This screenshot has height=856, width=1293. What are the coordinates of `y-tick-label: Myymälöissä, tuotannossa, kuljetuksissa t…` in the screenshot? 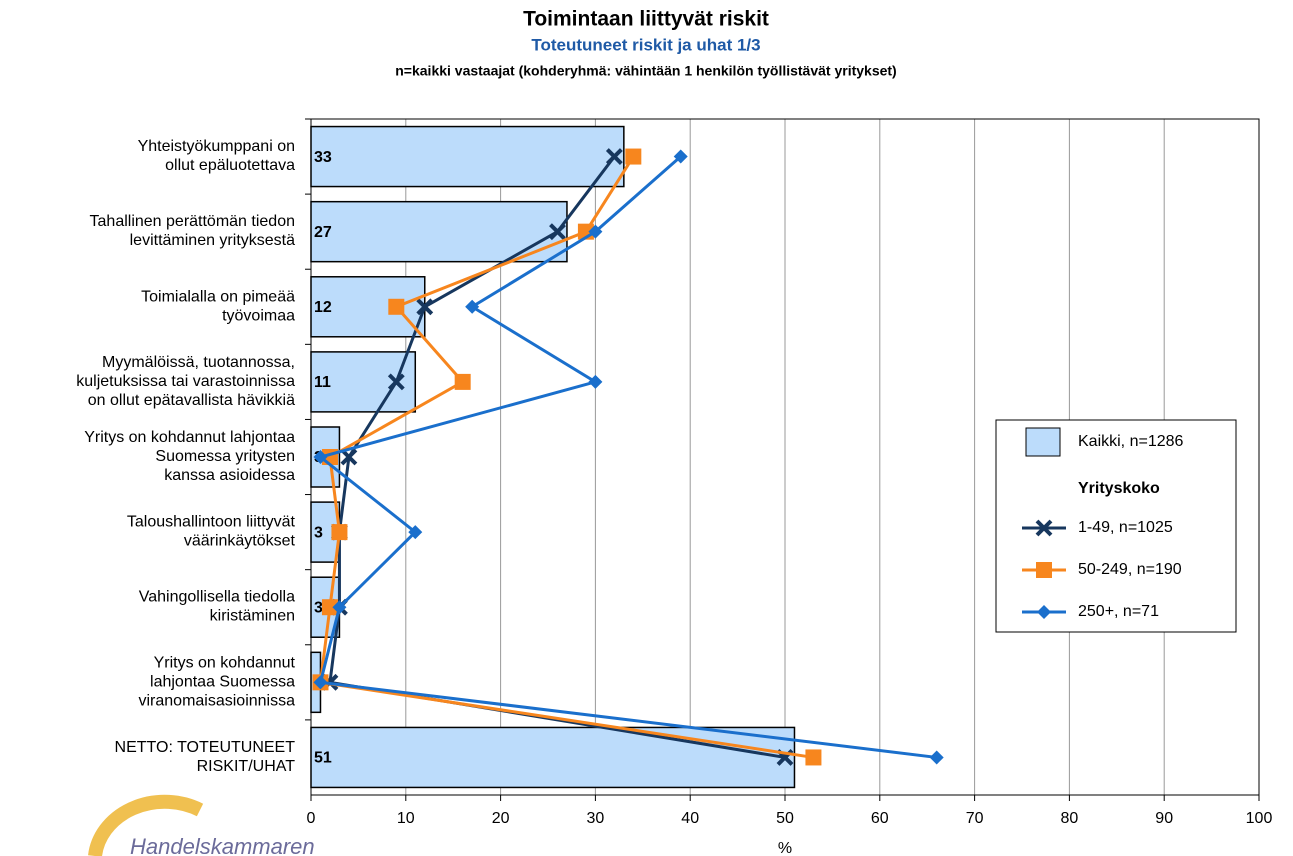 It's located at (185, 381).